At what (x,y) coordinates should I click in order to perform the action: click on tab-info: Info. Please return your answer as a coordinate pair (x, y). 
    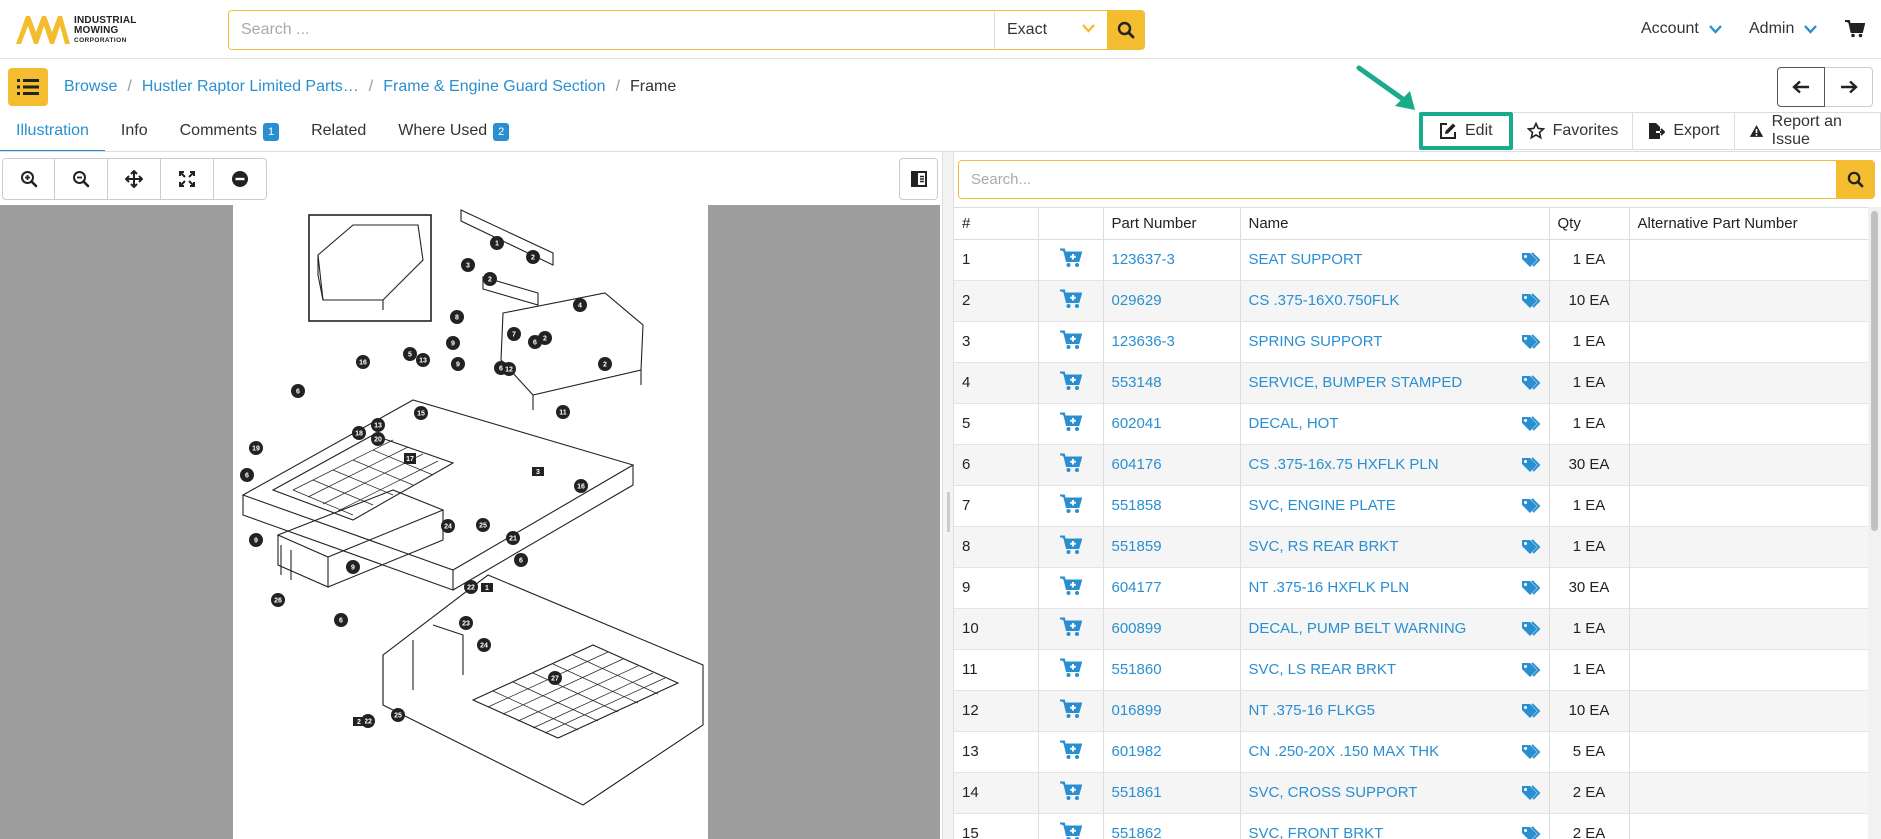
    Looking at the image, I should click on (134, 132).